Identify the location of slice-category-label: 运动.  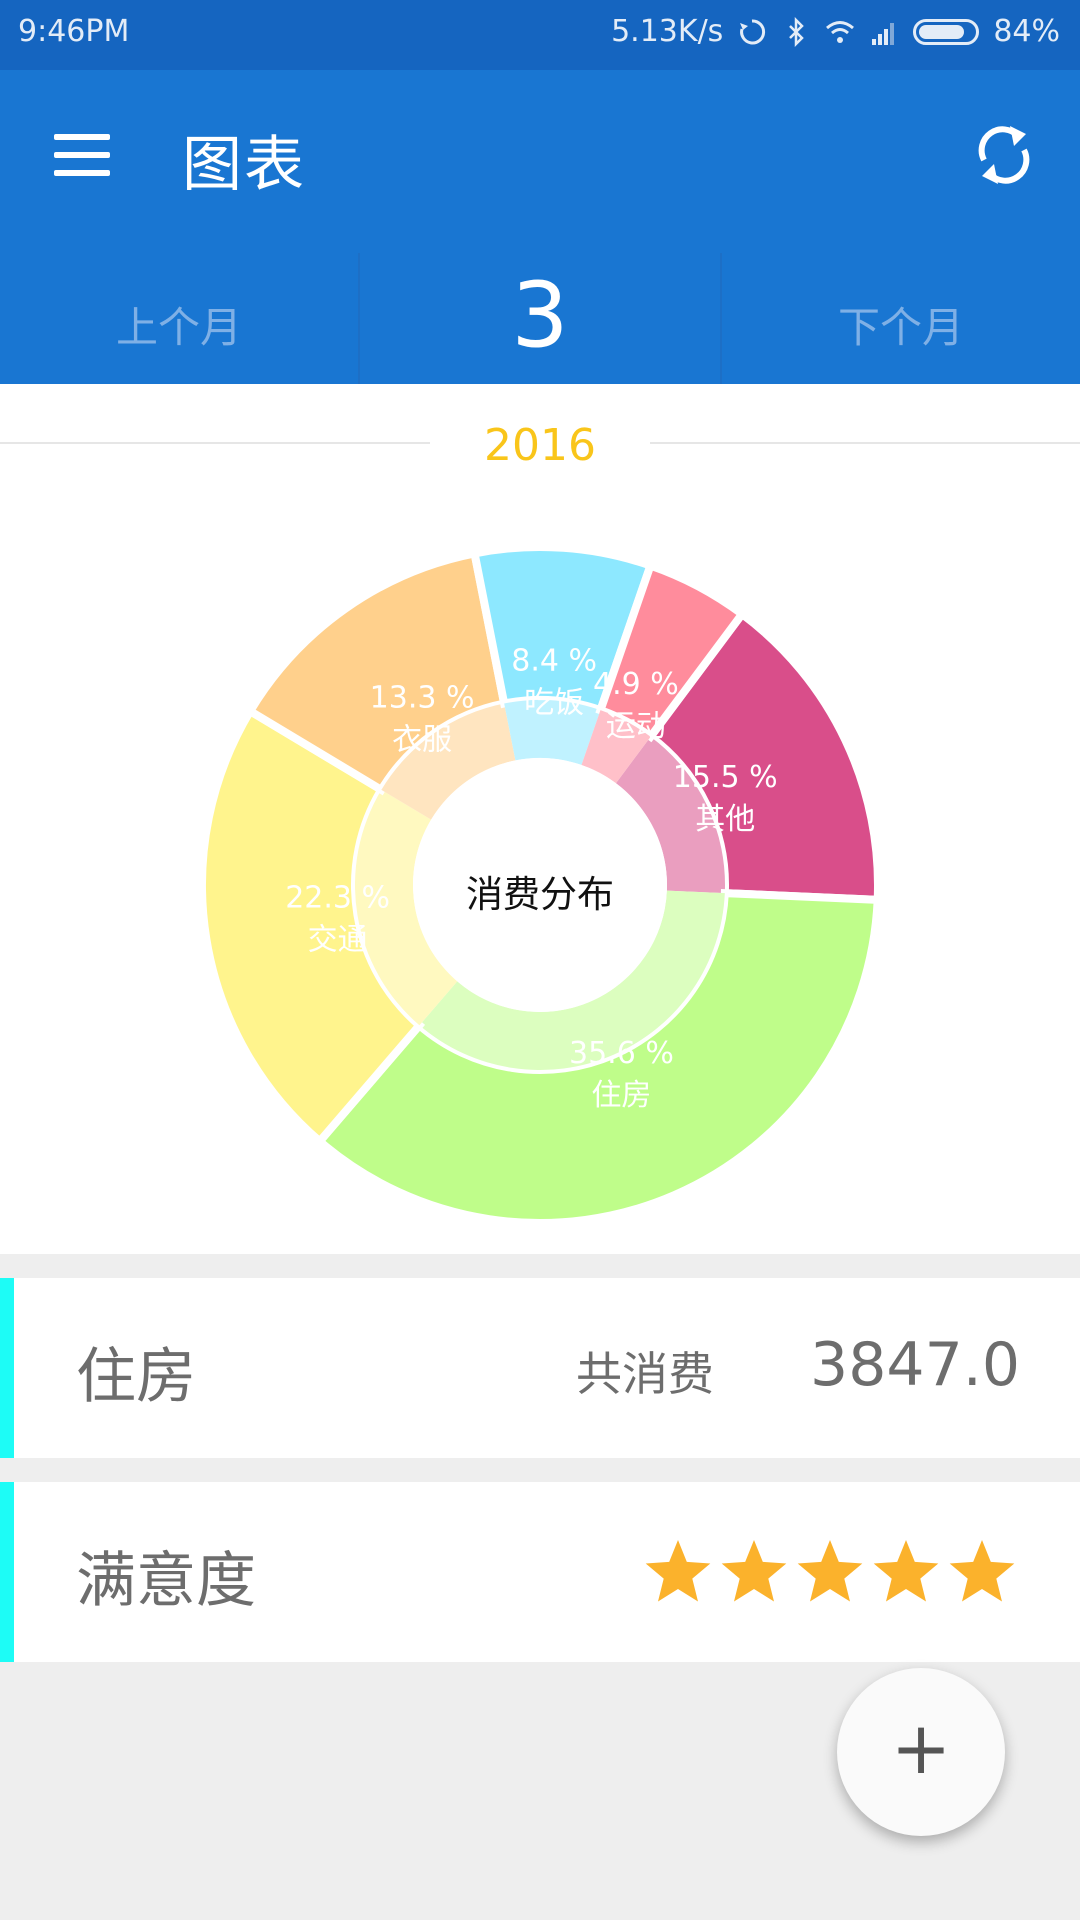
(636, 726).